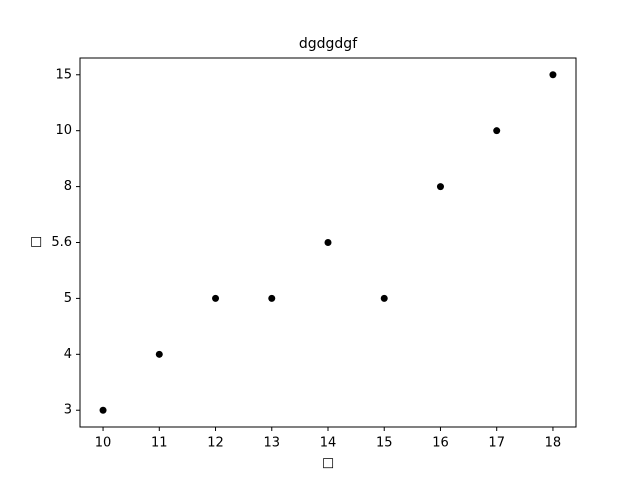 This screenshot has height=480, width=640. Describe the element at coordinates (328, 443) in the screenshot. I see `x-tick-label: 14` at that location.